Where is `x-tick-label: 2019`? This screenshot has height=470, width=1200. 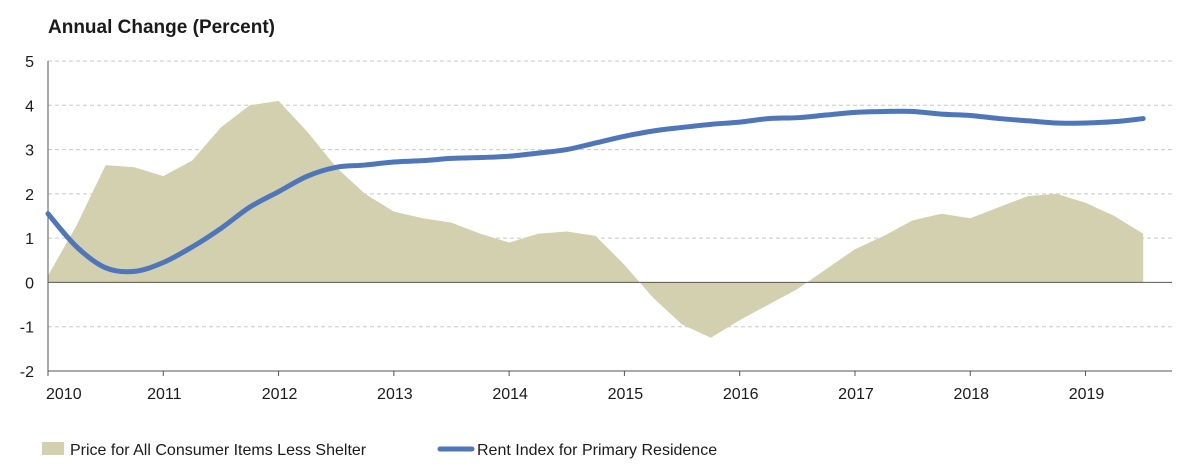
x-tick-label: 2019 is located at coordinates (1087, 394).